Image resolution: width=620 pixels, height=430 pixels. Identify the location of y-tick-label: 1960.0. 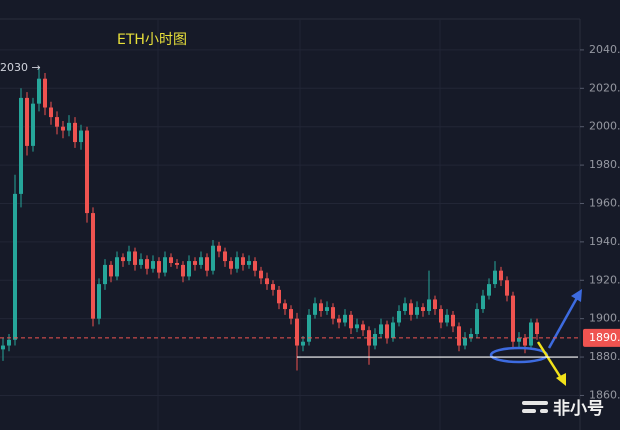
(604, 202).